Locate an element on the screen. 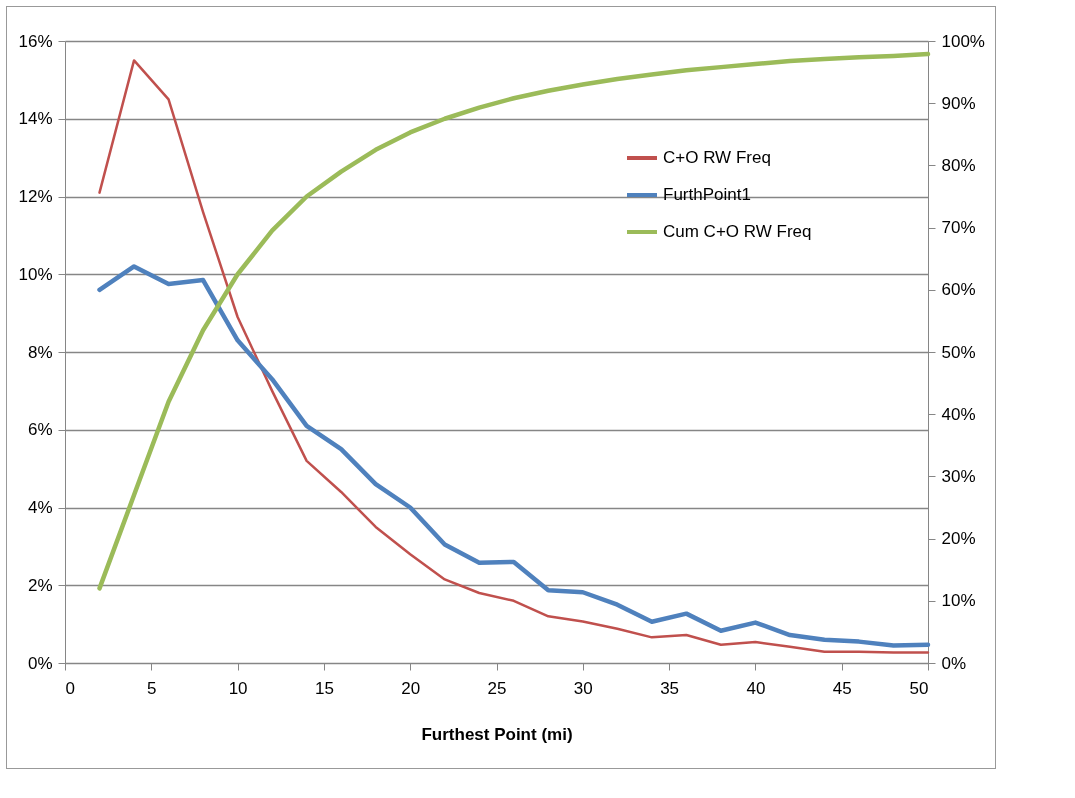  y2-tick-label: 50% is located at coordinates (958, 352).